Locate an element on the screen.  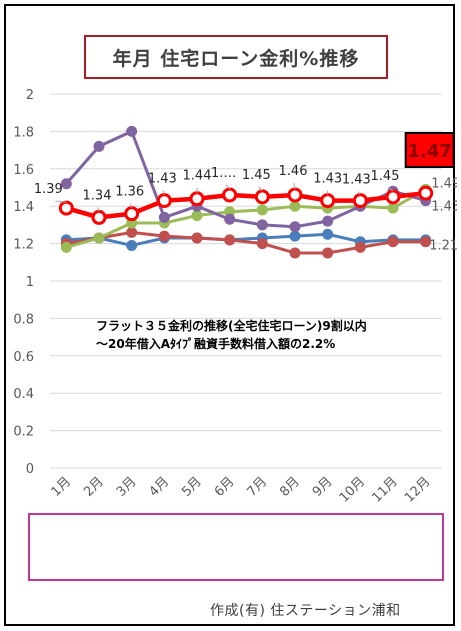
x-tick-label: 6月 is located at coordinates (225, 487).